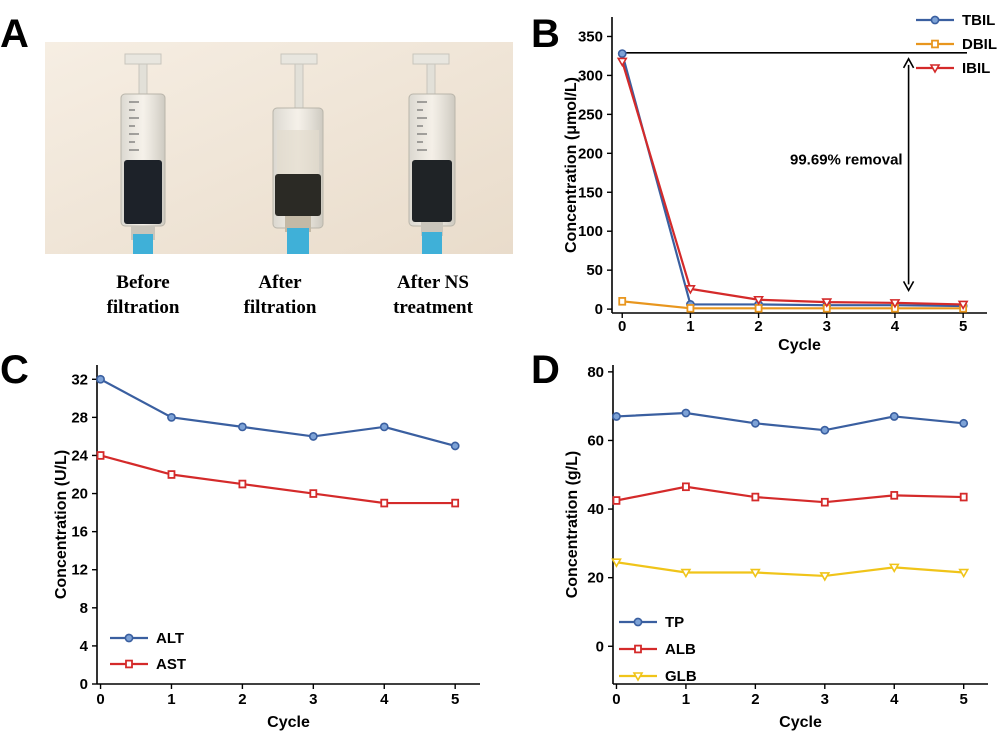 This screenshot has height=740, width=1008. I want to click on y-tick-label: 12, so click(79, 570).